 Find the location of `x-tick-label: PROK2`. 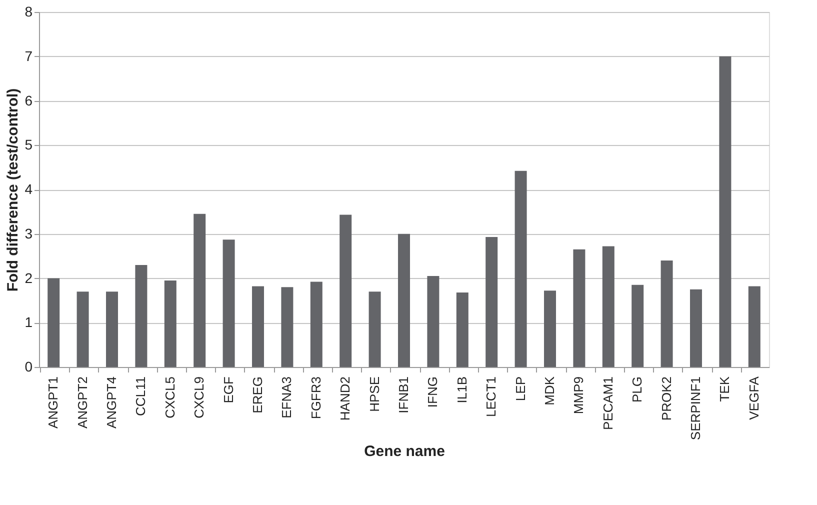

x-tick-label: PROK2 is located at coordinates (666, 398).